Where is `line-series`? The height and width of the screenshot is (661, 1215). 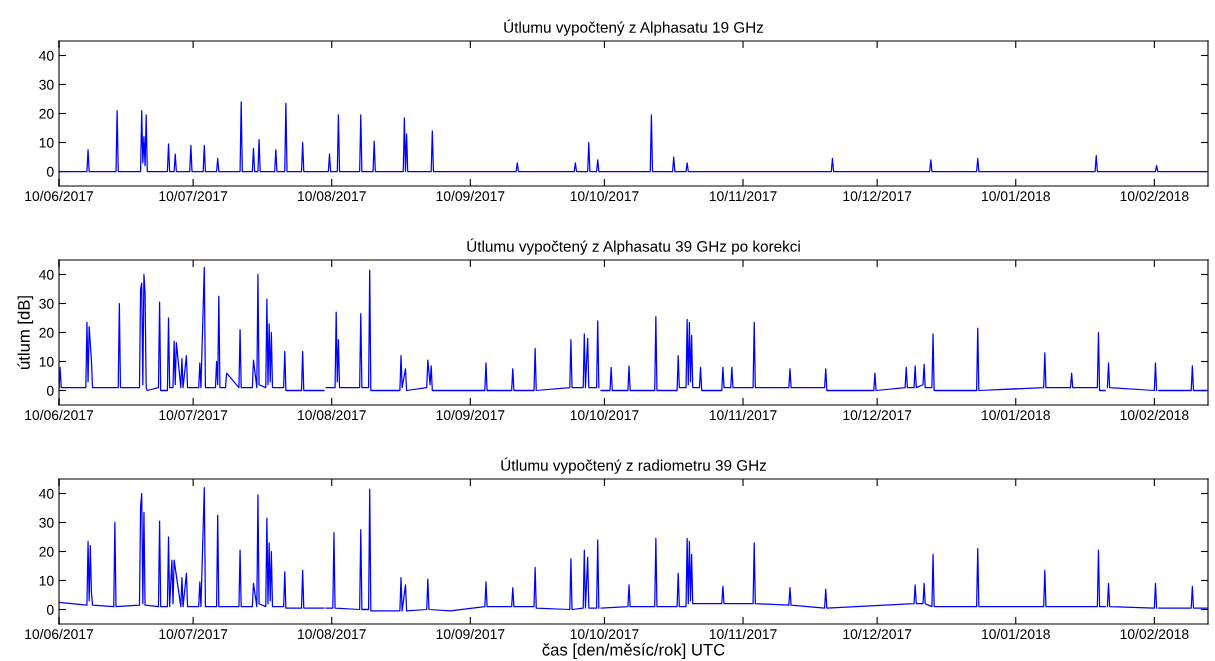 line-series is located at coordinates (633, 137).